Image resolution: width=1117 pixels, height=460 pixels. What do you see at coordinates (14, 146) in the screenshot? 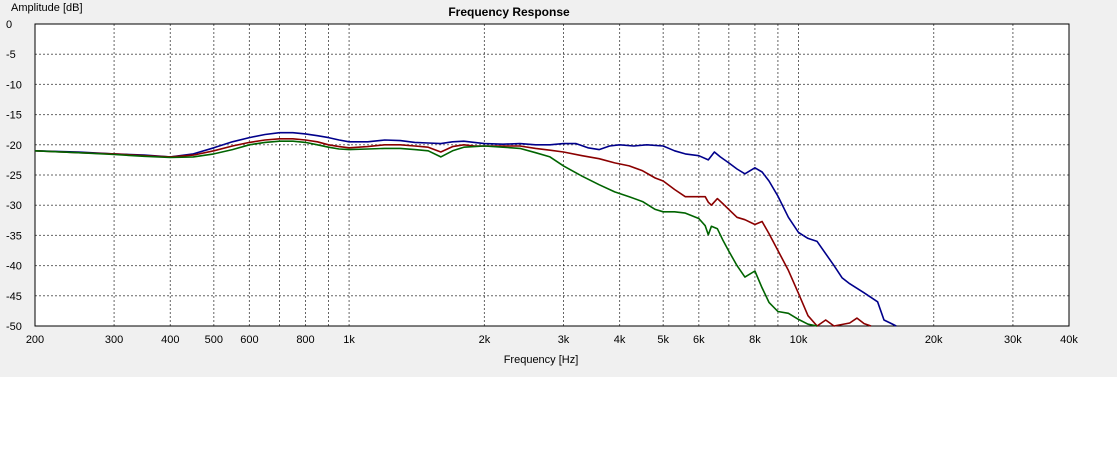
I see `y-tick-label: -20` at bounding box center [14, 146].